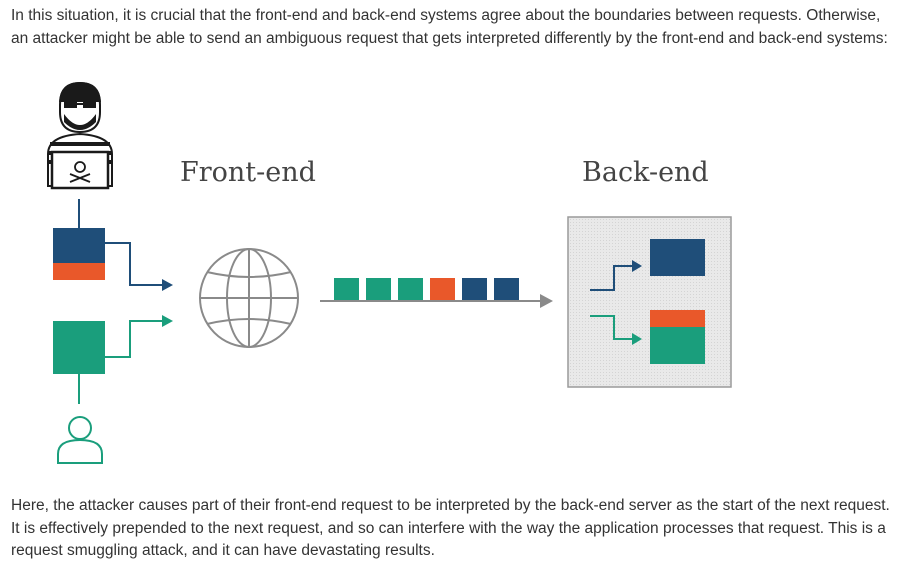  I want to click on backend-server, so click(649, 302).